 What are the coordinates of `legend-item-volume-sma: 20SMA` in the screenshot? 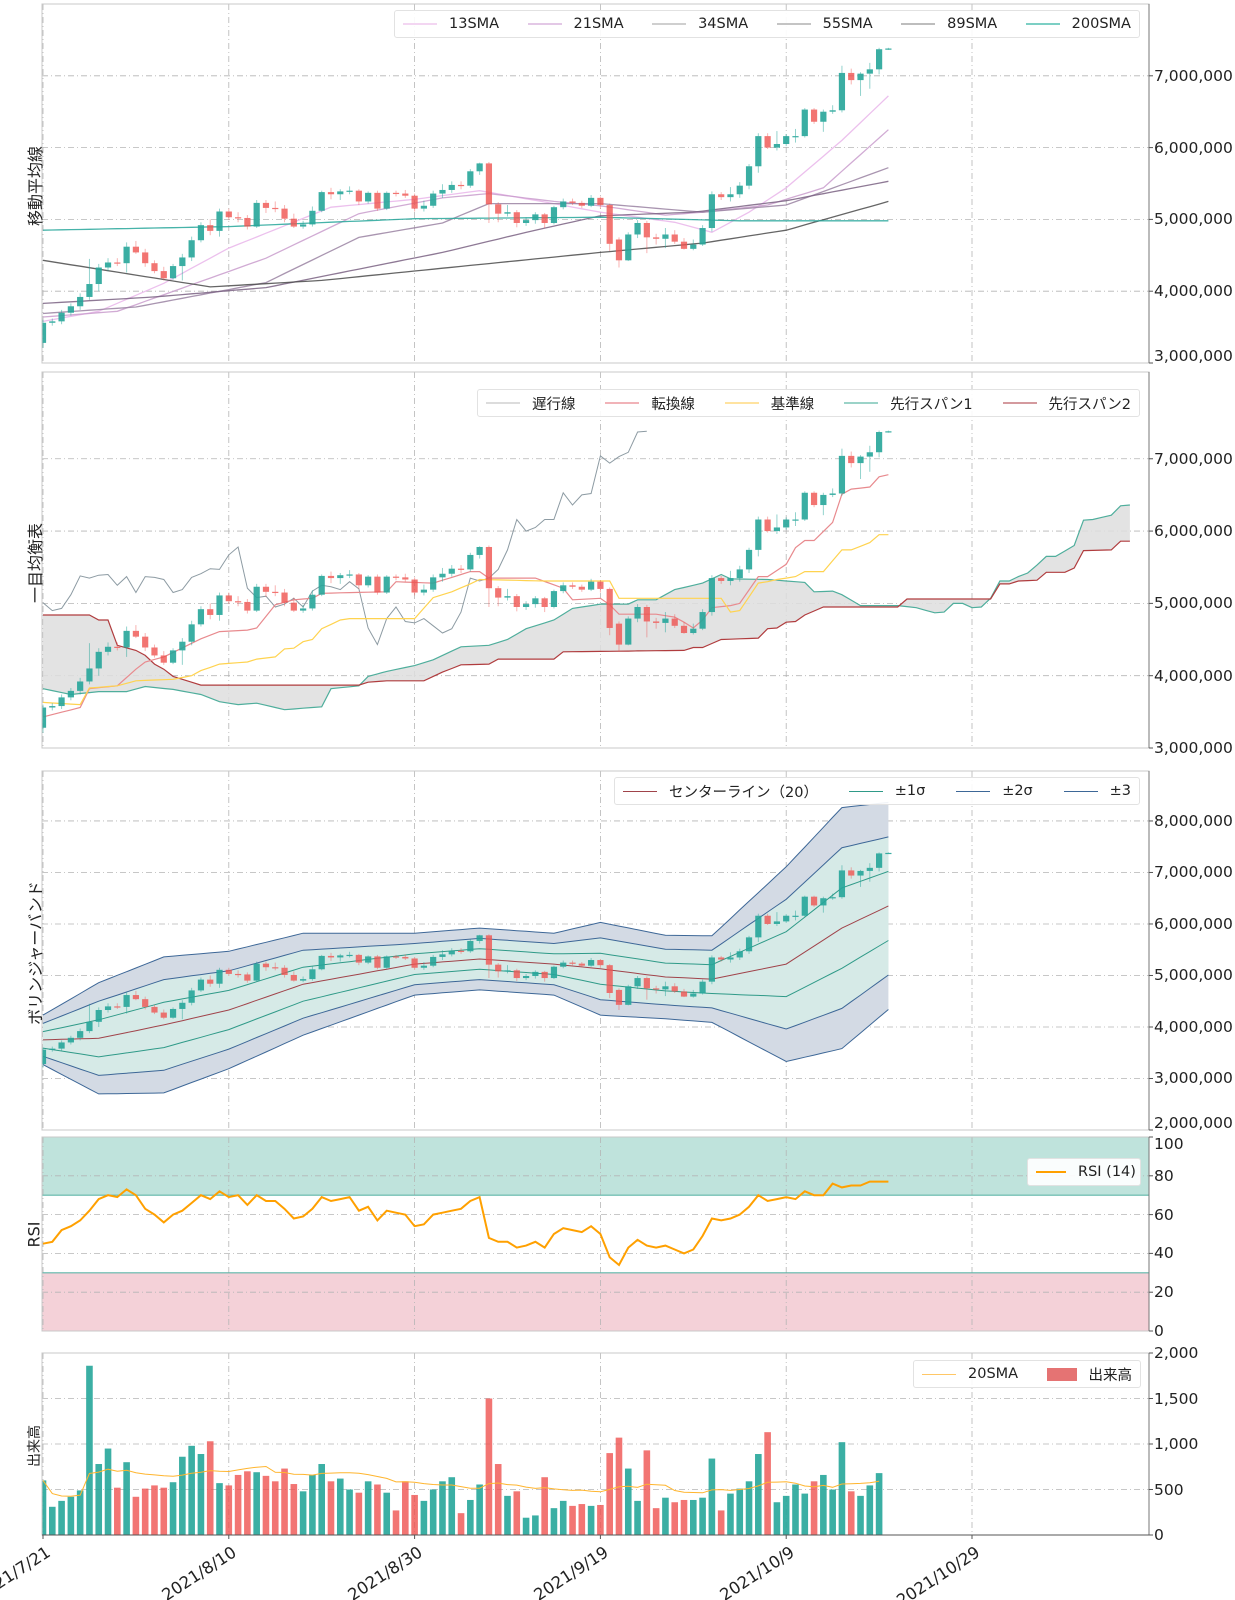 It's located at (970, 1374).